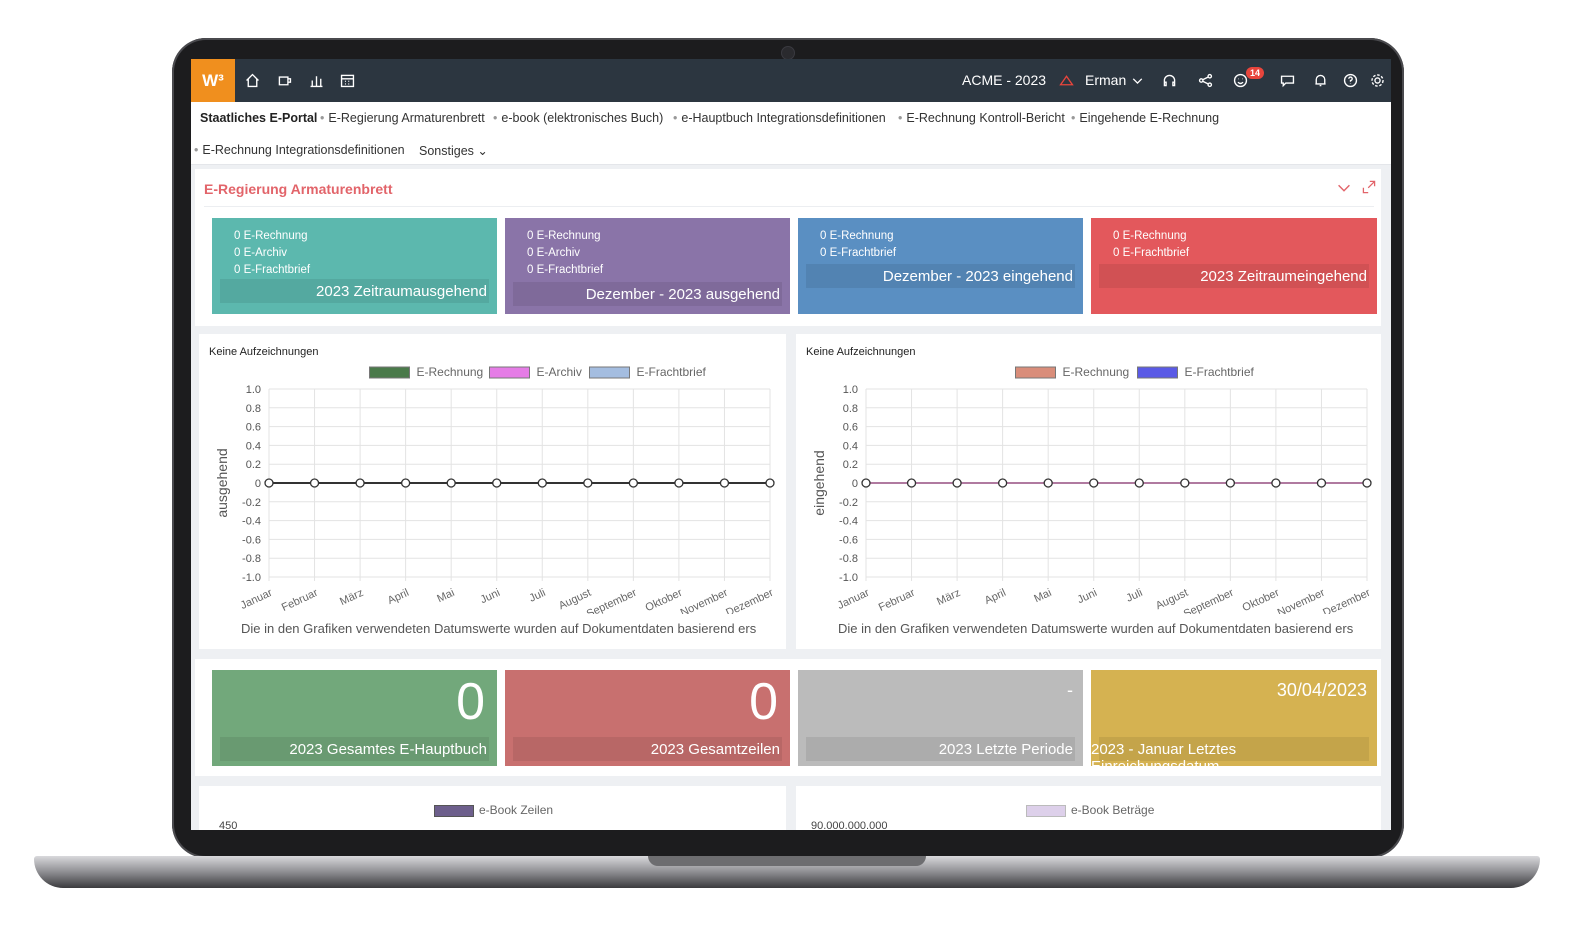 The image size is (1595, 932). I want to click on x-tick-label: Februar, so click(897, 600).